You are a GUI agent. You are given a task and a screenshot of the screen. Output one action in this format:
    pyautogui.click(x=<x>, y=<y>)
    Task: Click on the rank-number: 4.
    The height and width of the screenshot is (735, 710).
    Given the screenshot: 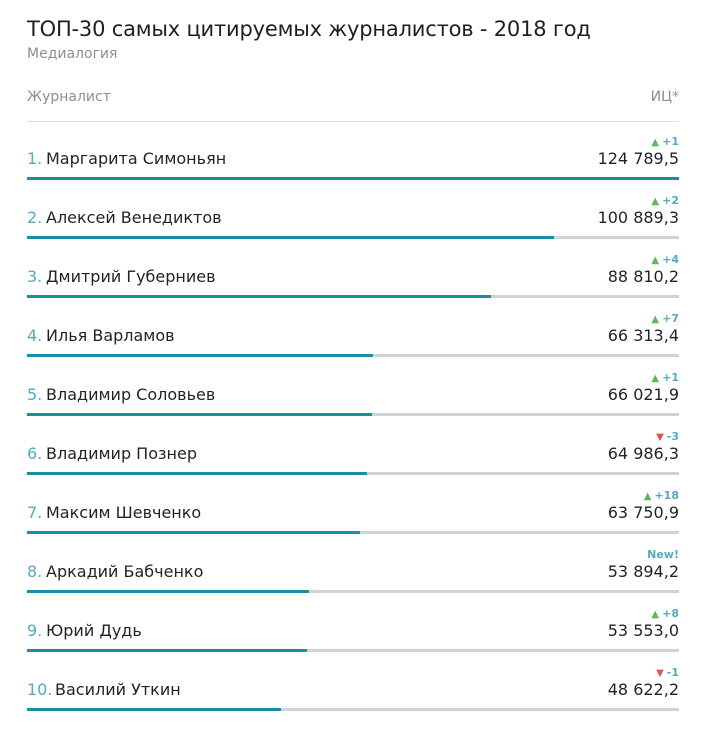 What is the action you would take?
    pyautogui.click(x=35, y=335)
    